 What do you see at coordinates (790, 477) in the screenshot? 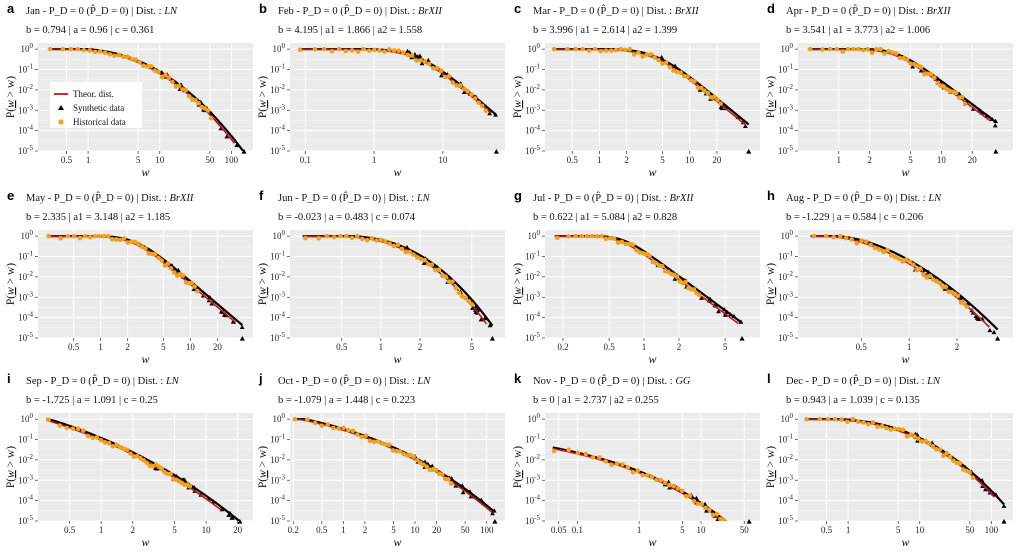
I see `y-tick-exp: -3` at bounding box center [790, 477].